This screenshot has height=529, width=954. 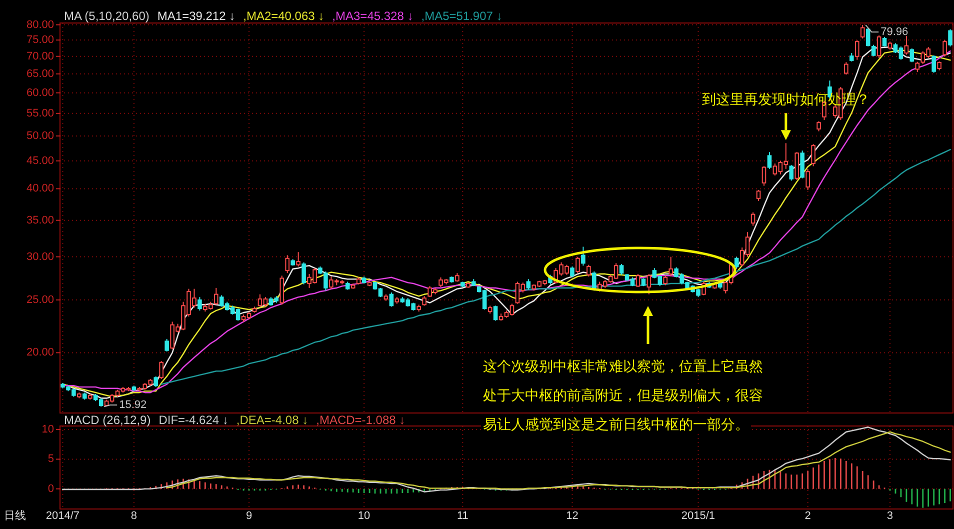 What do you see at coordinates (40, 74) in the screenshot?
I see `y-tick-label: 65.00` at bounding box center [40, 74].